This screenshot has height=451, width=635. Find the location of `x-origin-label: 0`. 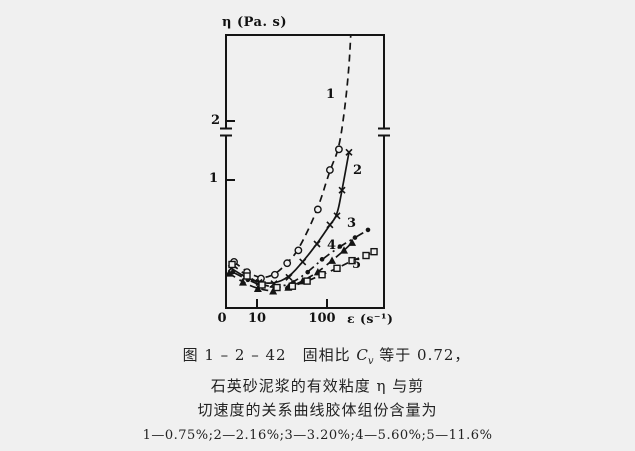

x-origin-label: 0 is located at coordinates (222, 318).